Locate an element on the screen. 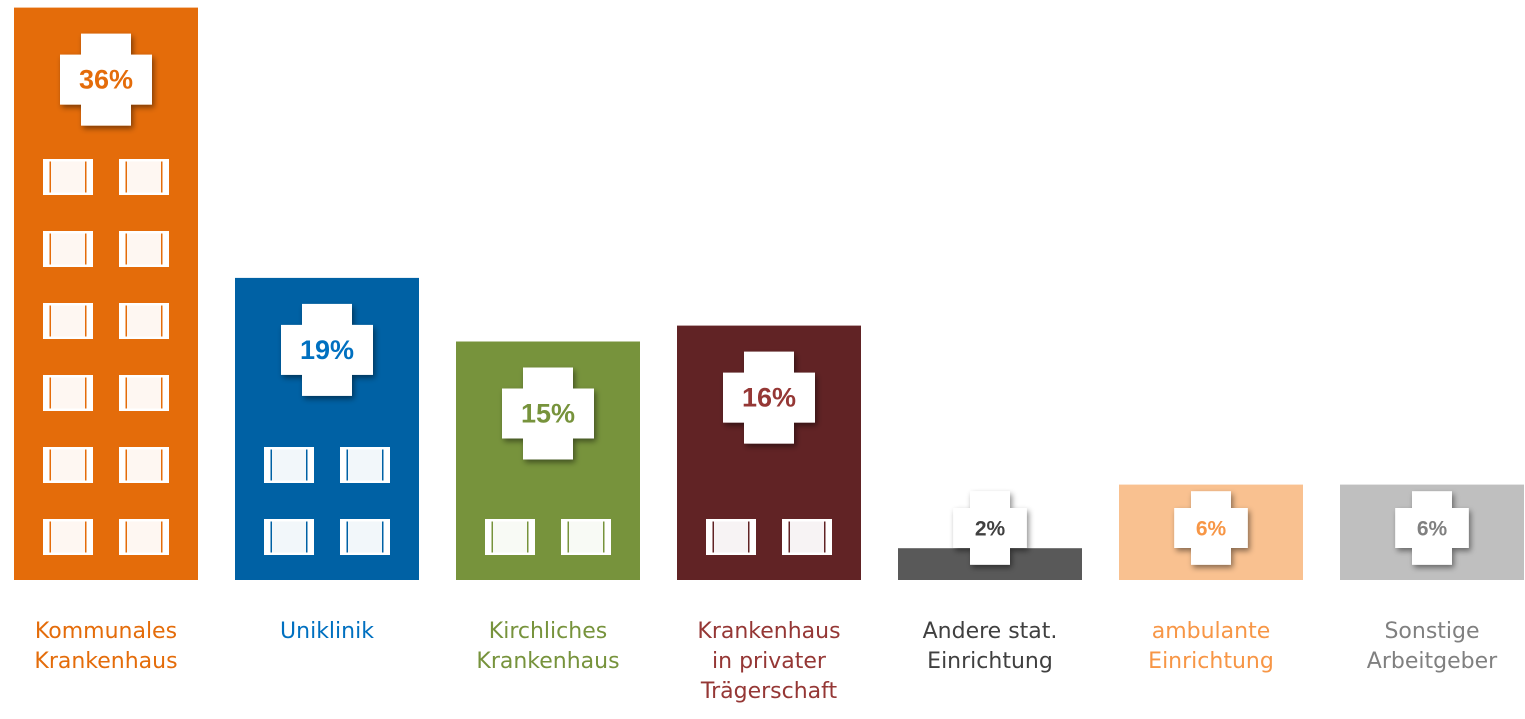 The width and height of the screenshot is (1525, 719). value-label: 2% is located at coordinates (990, 529).